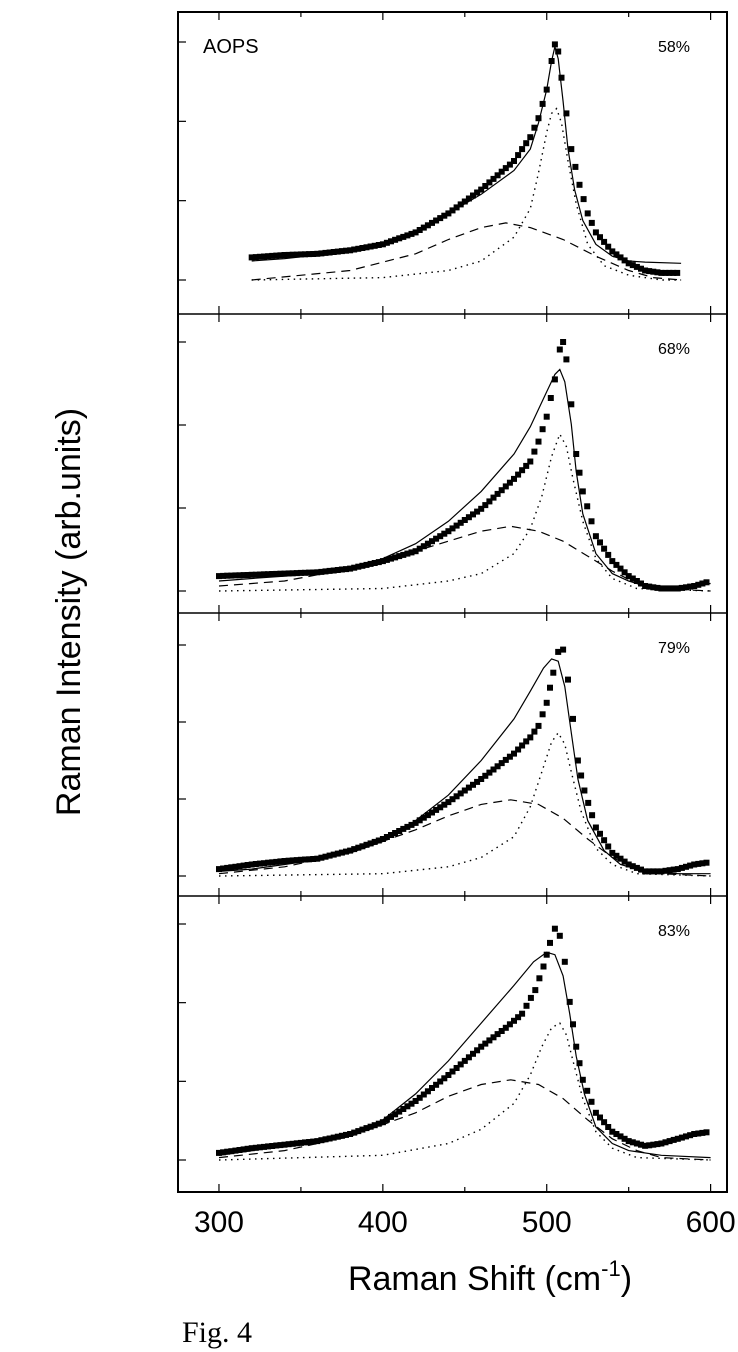 The height and width of the screenshot is (1352, 738). What do you see at coordinates (674, 47) in the screenshot?
I see `panel-label: 58%` at bounding box center [674, 47].